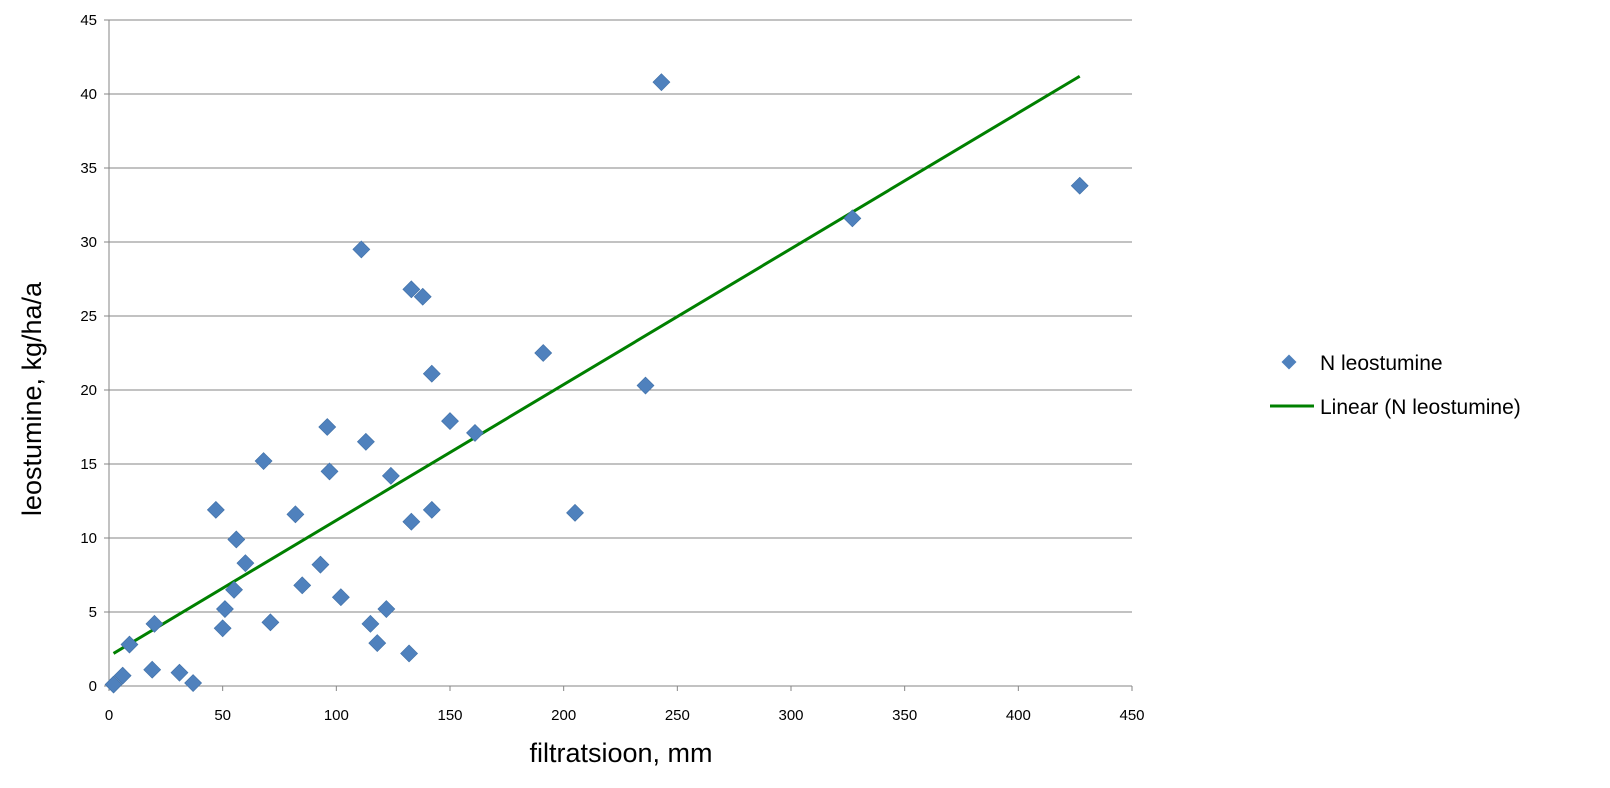 This screenshot has width=1610, height=788. Describe the element at coordinates (625, 715) in the screenshot. I see `x-tick-labels: 0 50 100 150 200 250 300 350 400 450` at that location.